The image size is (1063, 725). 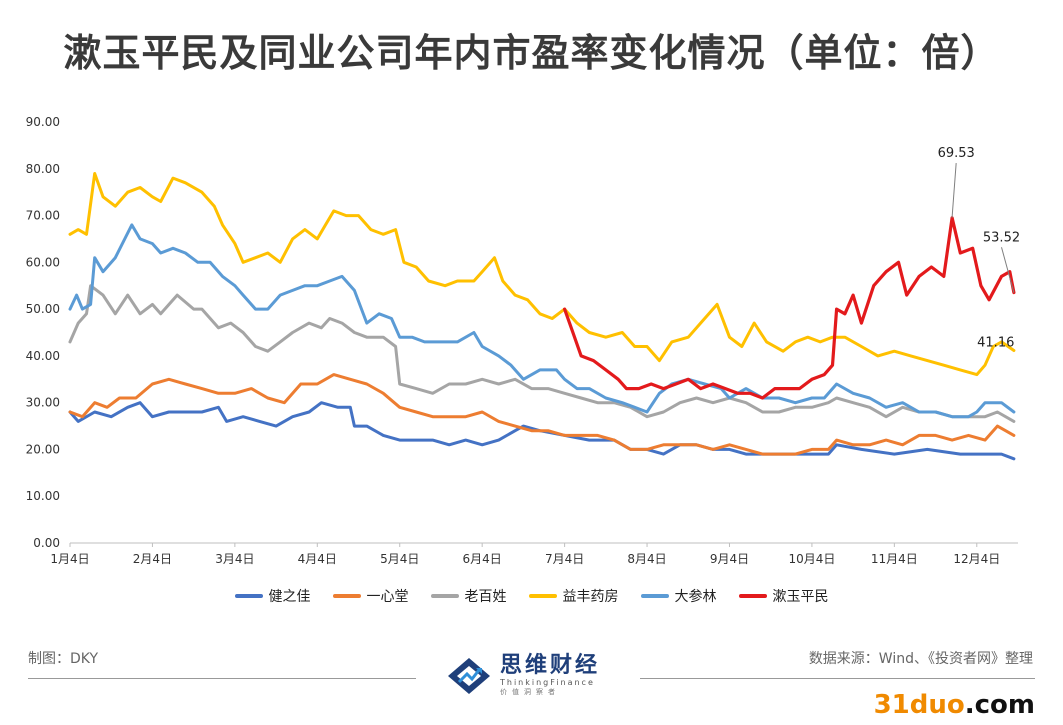 What do you see at coordinates (646, 559) in the screenshot?
I see `x-tick-label: 8月4日` at bounding box center [646, 559].